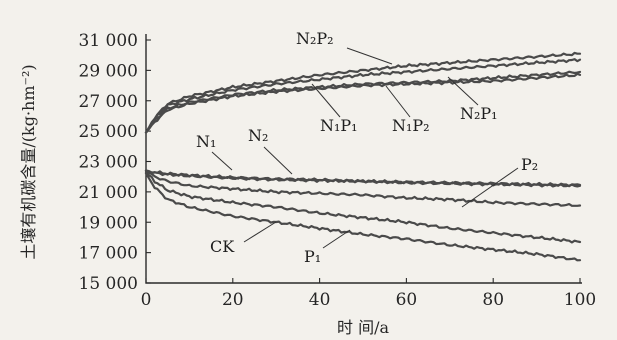  I want to click on y-tick-label: 15 000, so click(108, 284).